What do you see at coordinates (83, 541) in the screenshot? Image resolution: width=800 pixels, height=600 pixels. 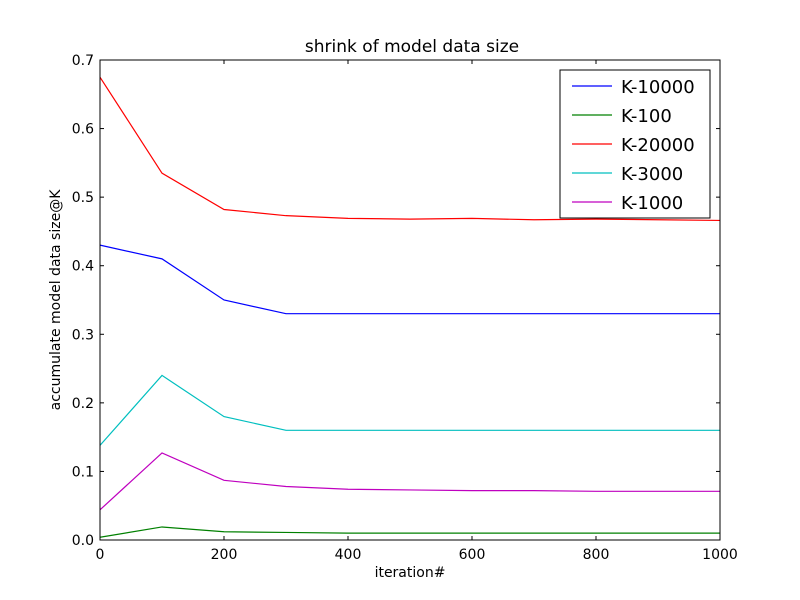 I see `y-tick-label: 0.0` at bounding box center [83, 541].